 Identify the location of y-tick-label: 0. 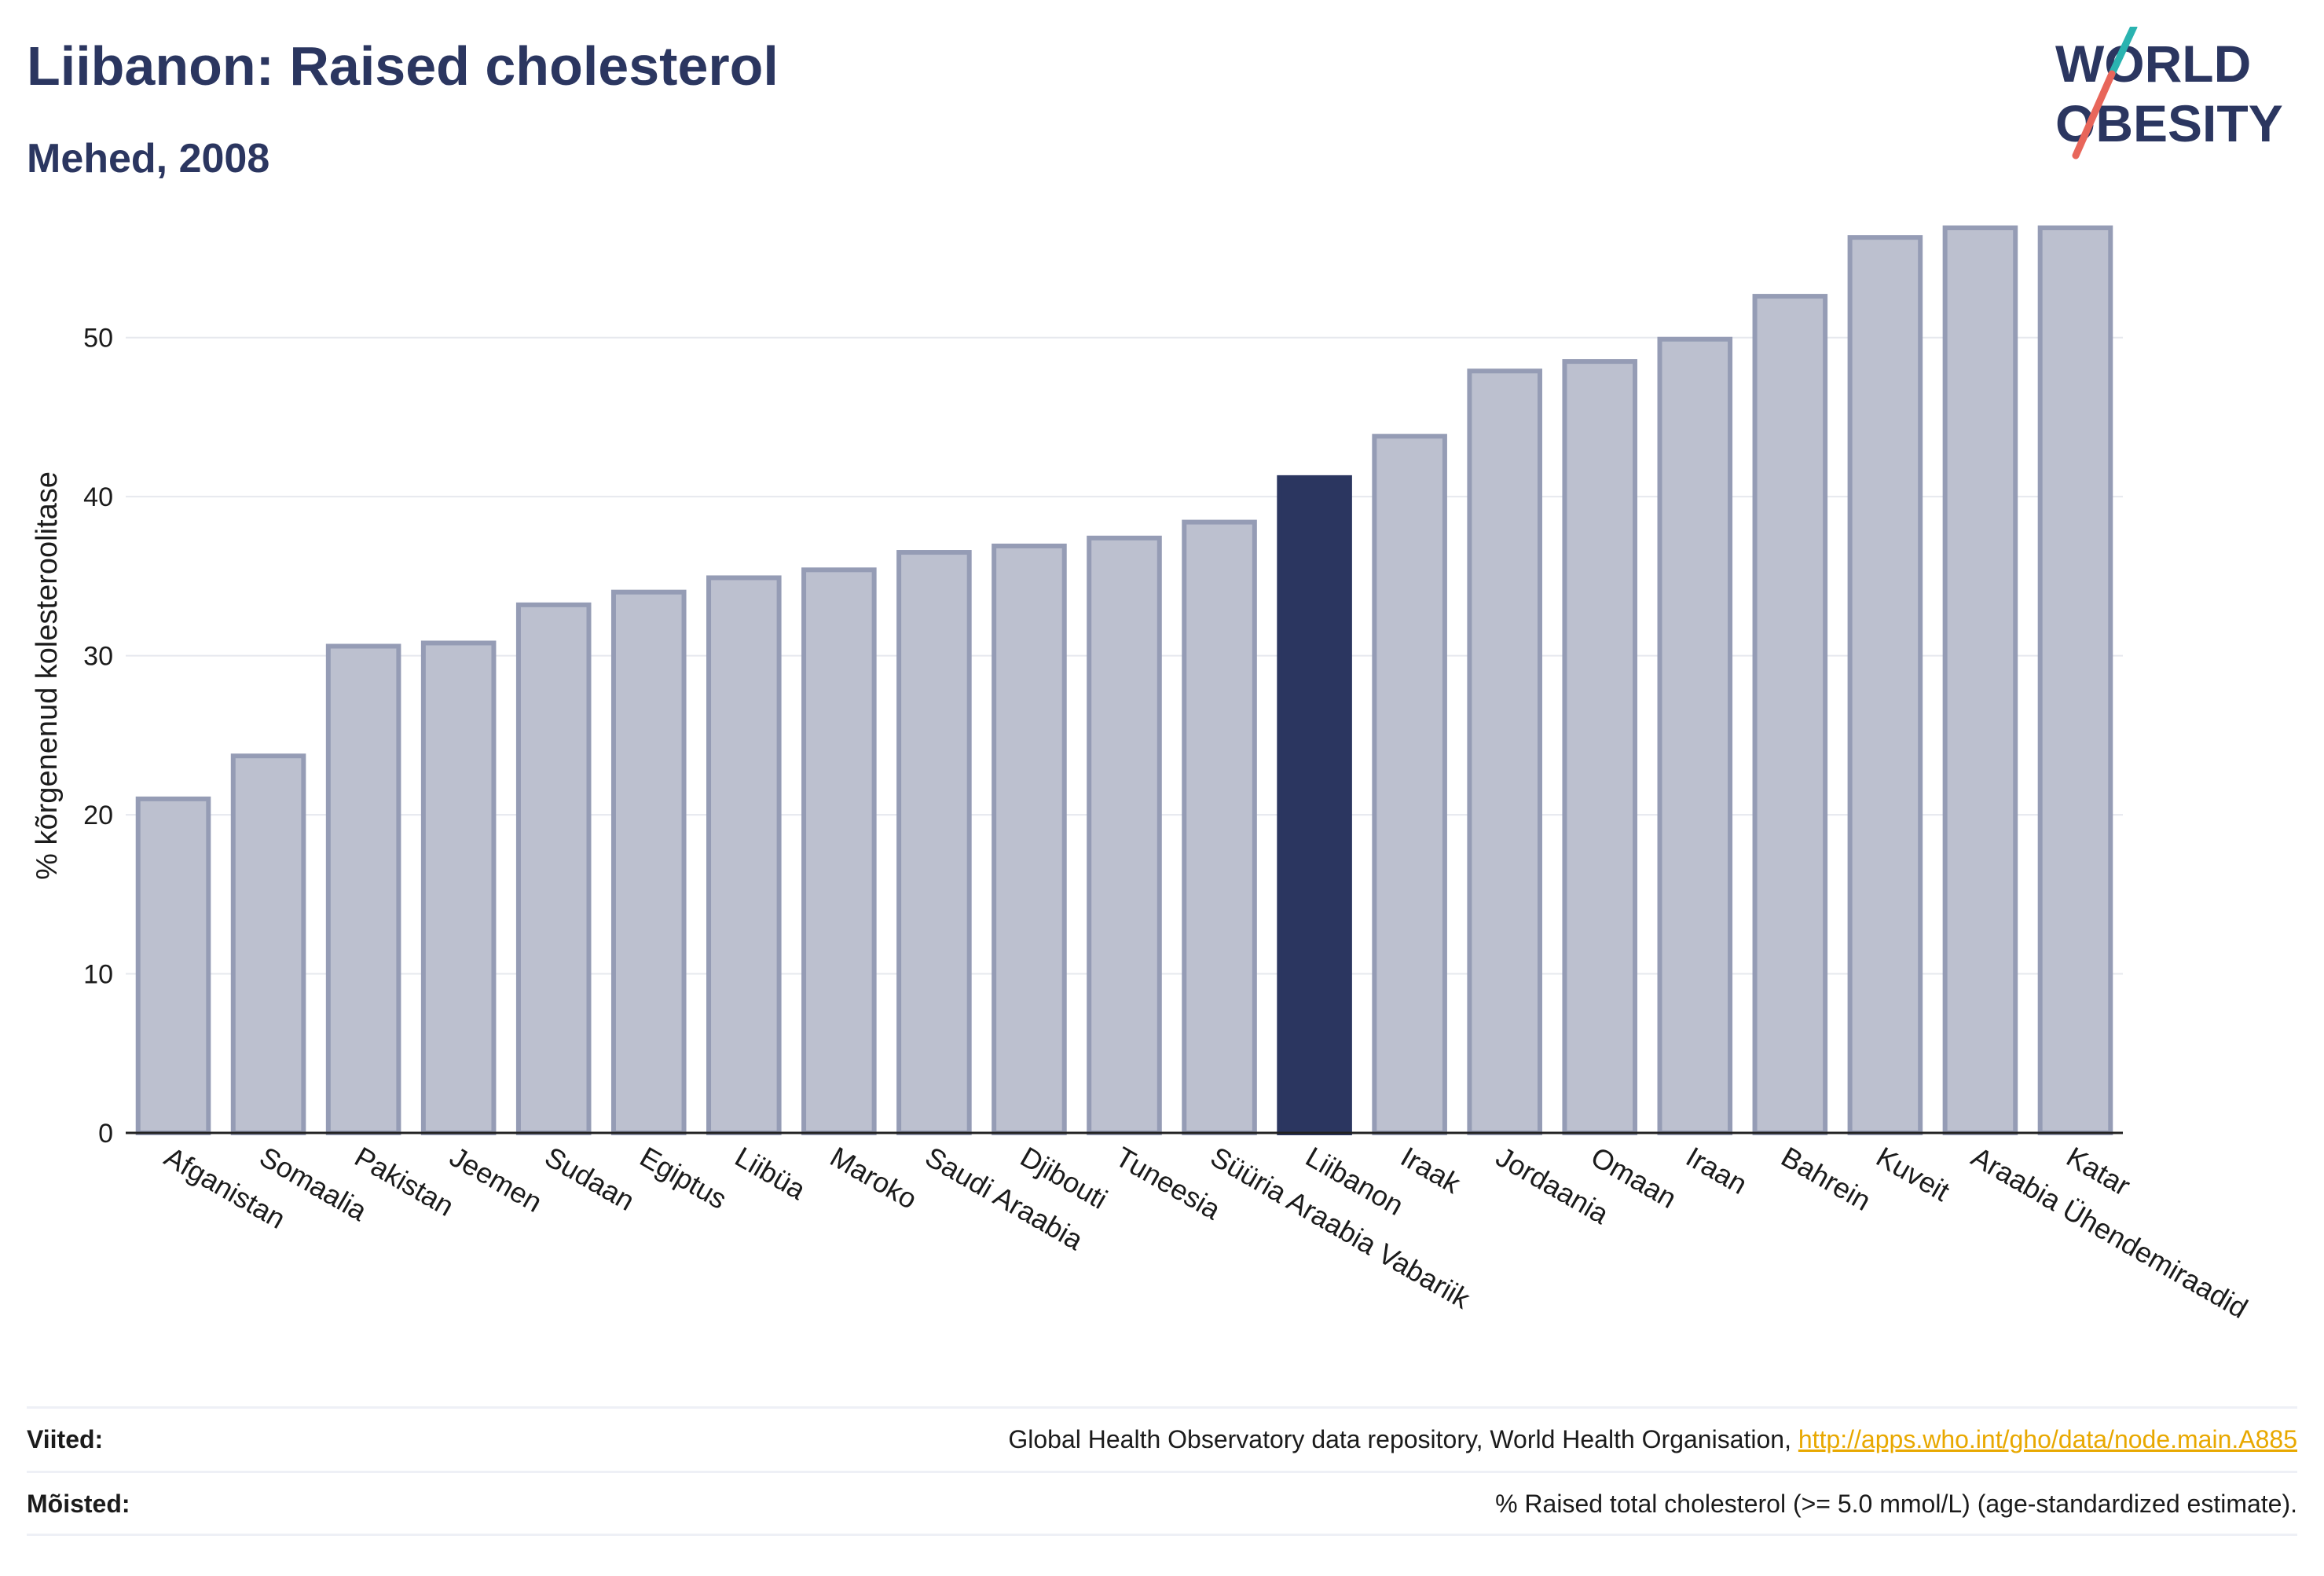
(105, 1134).